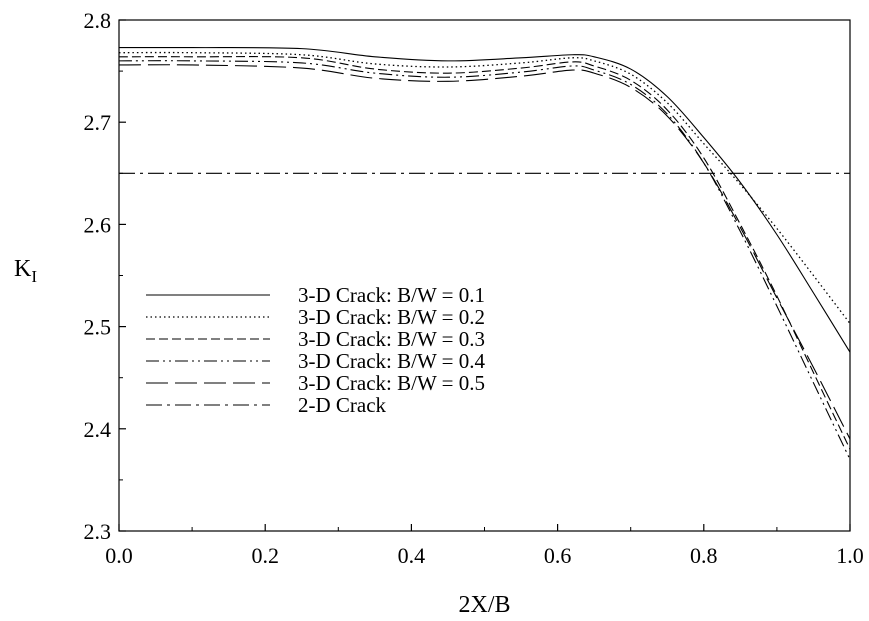 This screenshot has width=869, height=621. Describe the element at coordinates (98, 224) in the screenshot. I see `y-tick-label: 2.6` at that location.